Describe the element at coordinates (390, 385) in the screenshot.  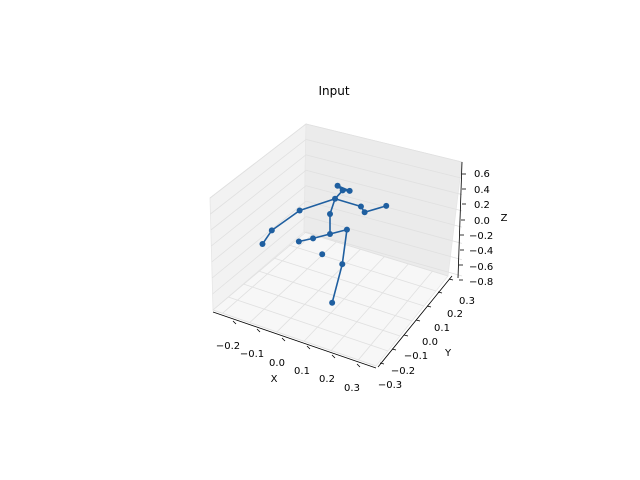
I see `y-tick-label: −0.3` at that location.